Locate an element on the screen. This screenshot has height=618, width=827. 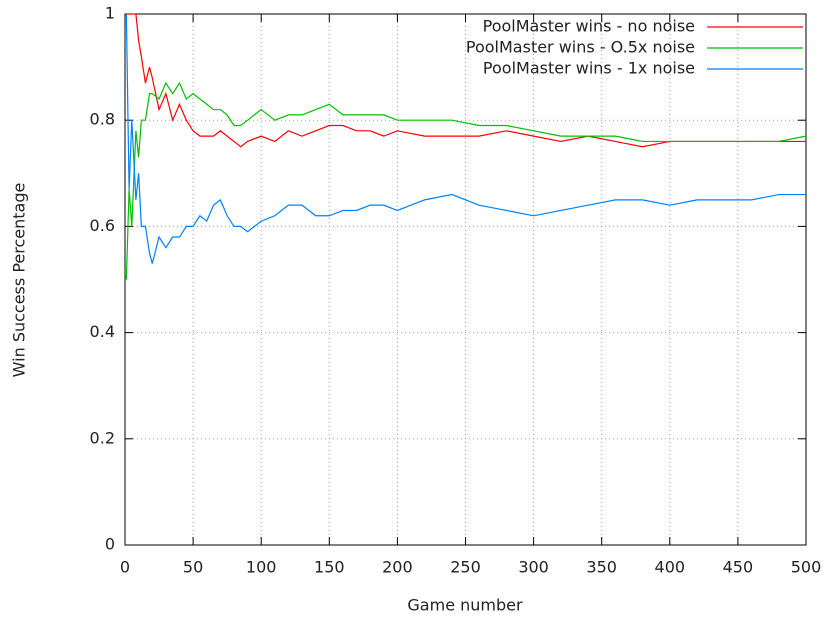
y-tick-label: 1 is located at coordinates (110, 13).